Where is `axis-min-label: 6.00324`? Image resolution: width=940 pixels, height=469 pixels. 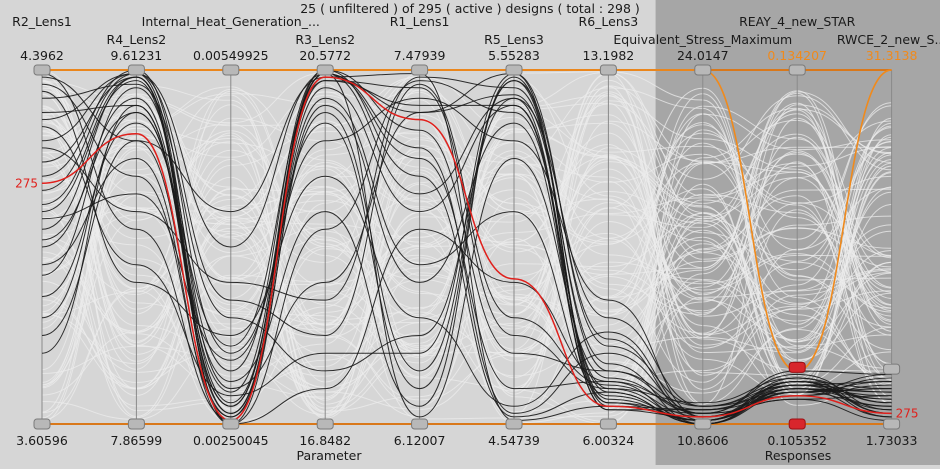 axis-min-label: 6.00324 is located at coordinates (609, 440).